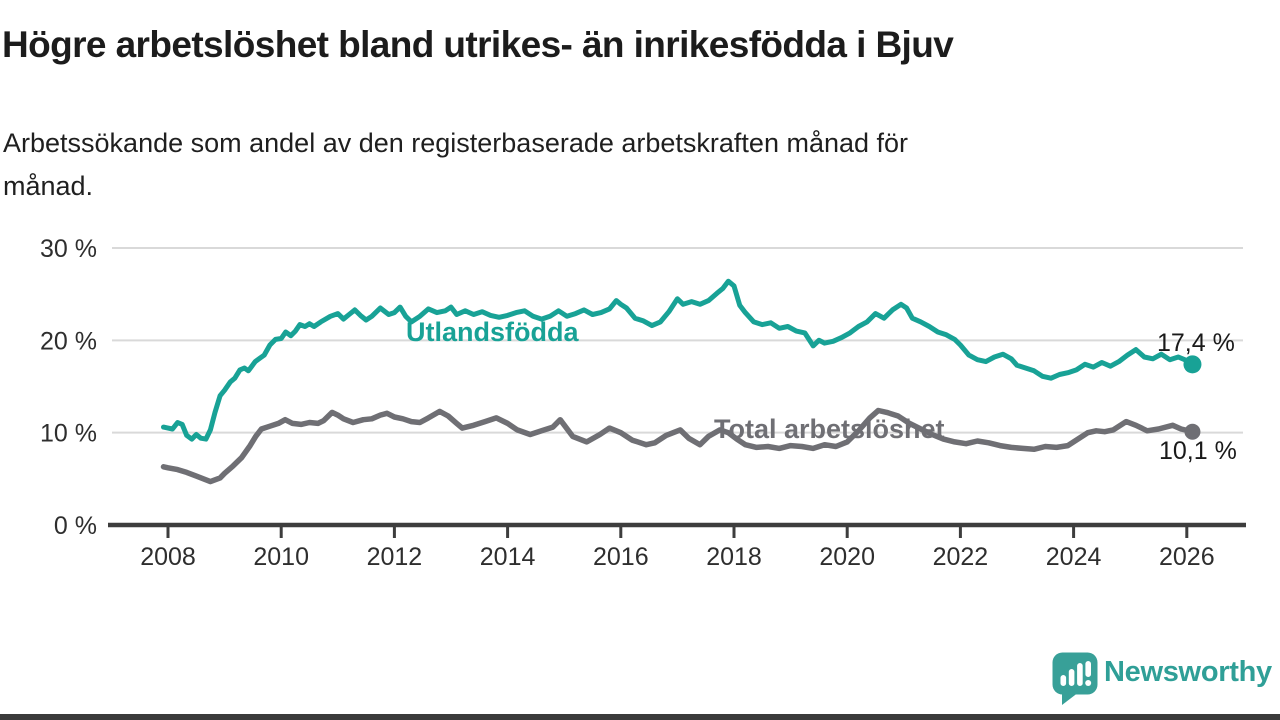 The image size is (1280, 720). What do you see at coordinates (1187, 557) in the screenshot?
I see `x-tick-label: 2026` at bounding box center [1187, 557].